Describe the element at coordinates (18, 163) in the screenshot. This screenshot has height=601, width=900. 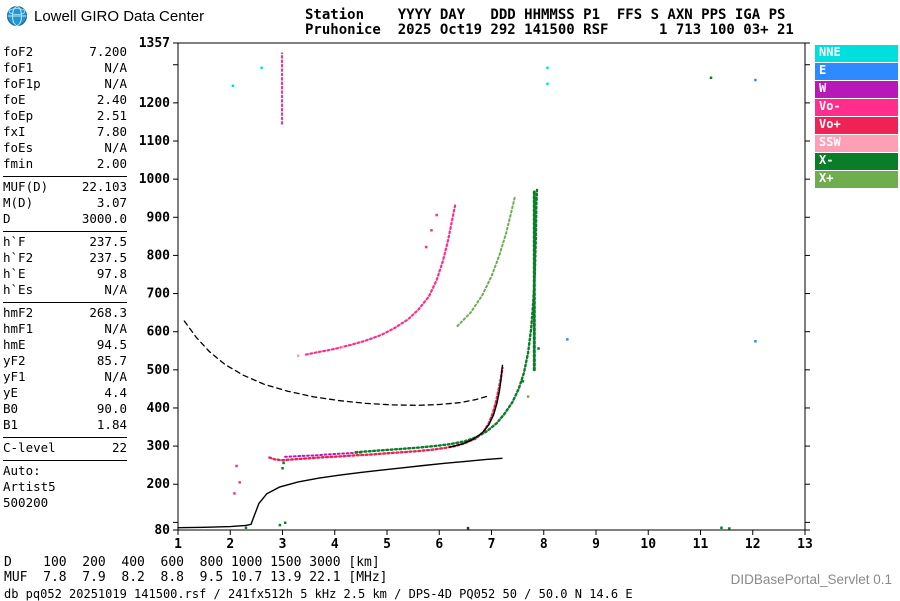
I see `param-label: fmin` at that location.